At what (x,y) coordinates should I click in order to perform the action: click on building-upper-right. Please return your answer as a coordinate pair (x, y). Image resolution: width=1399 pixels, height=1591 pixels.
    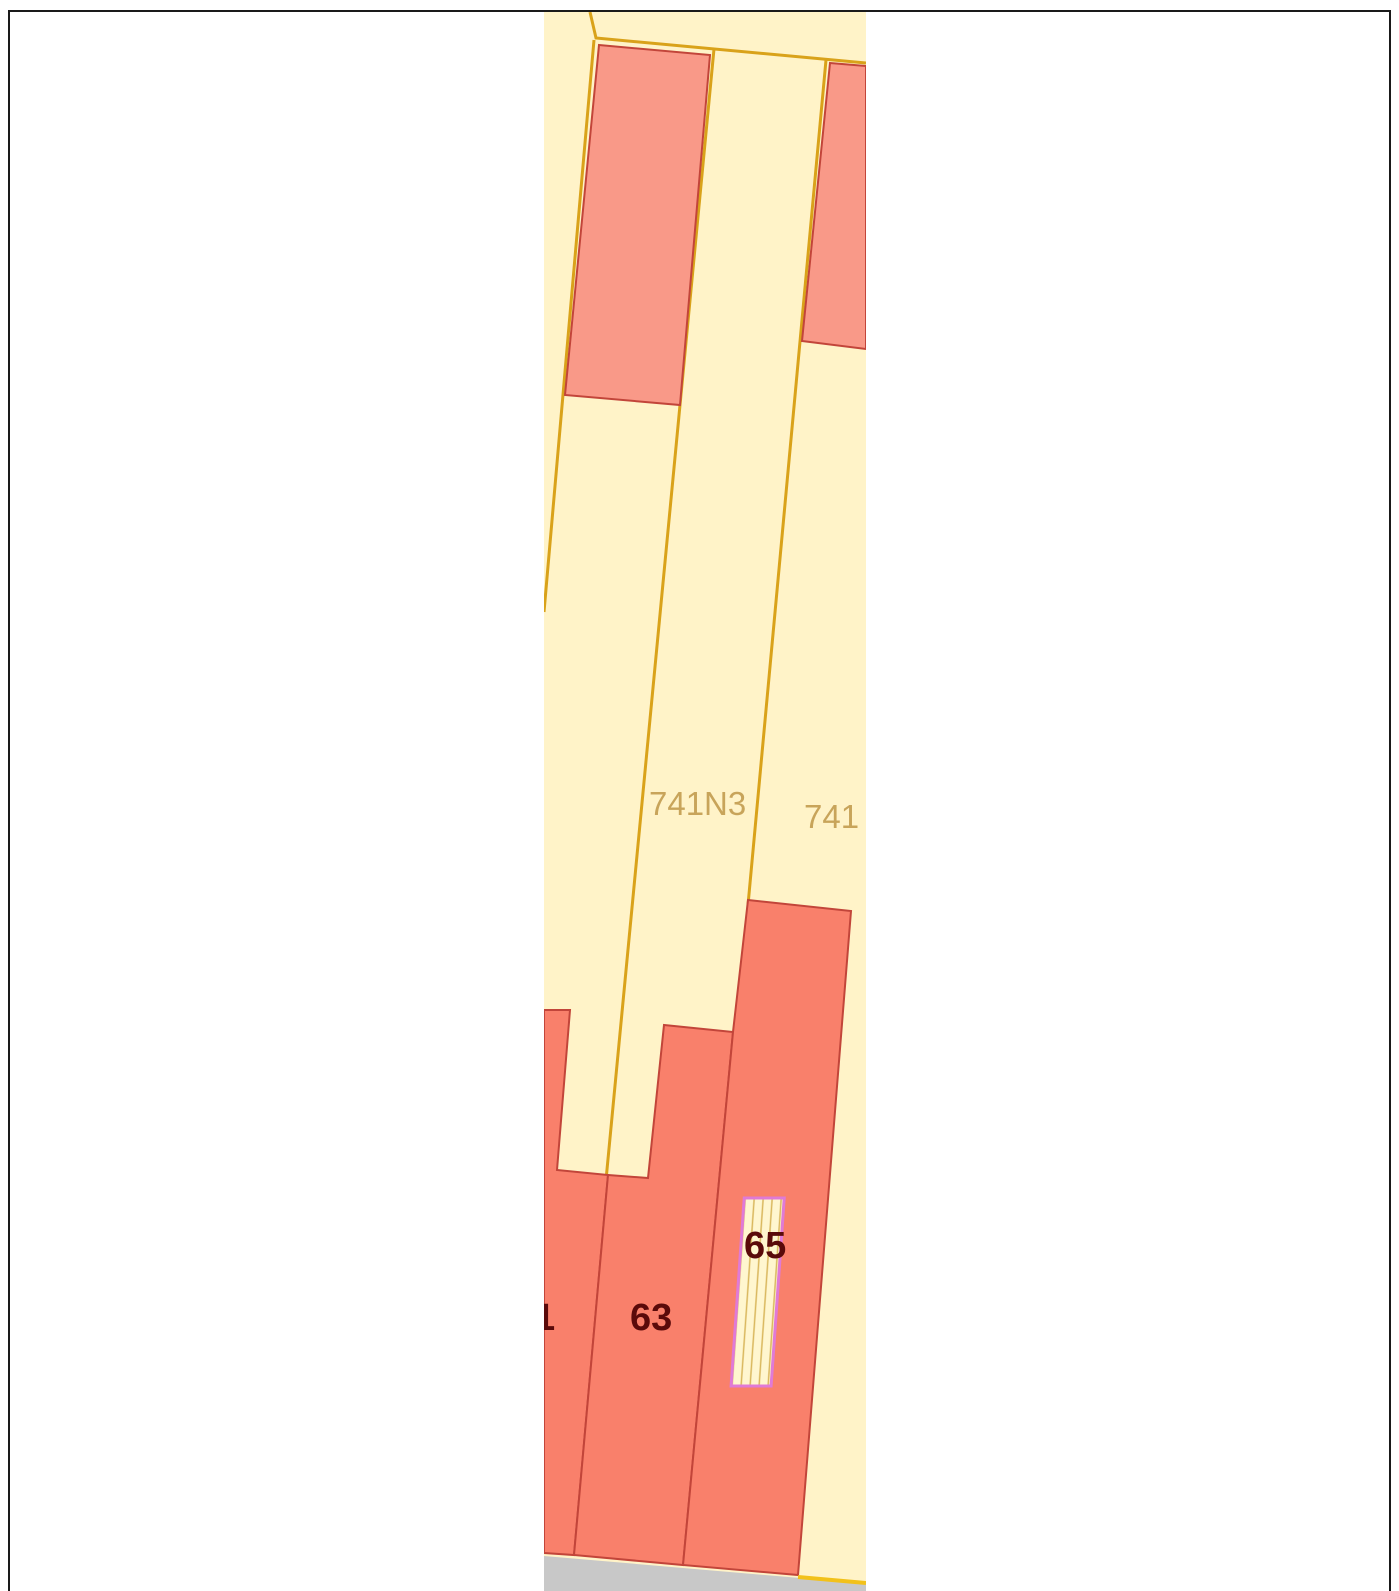
    Looking at the image, I should click on (833, 206).